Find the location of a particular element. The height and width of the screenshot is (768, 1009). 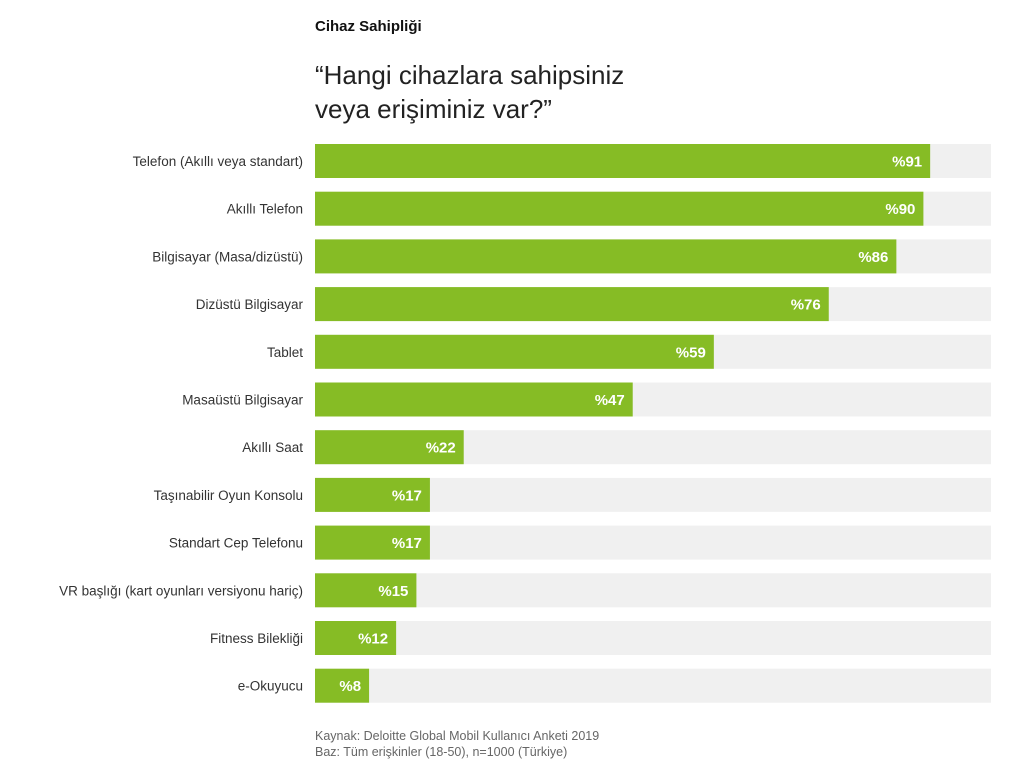

value-label-masaustu-bilgisayar: %47 is located at coordinates (610, 400).